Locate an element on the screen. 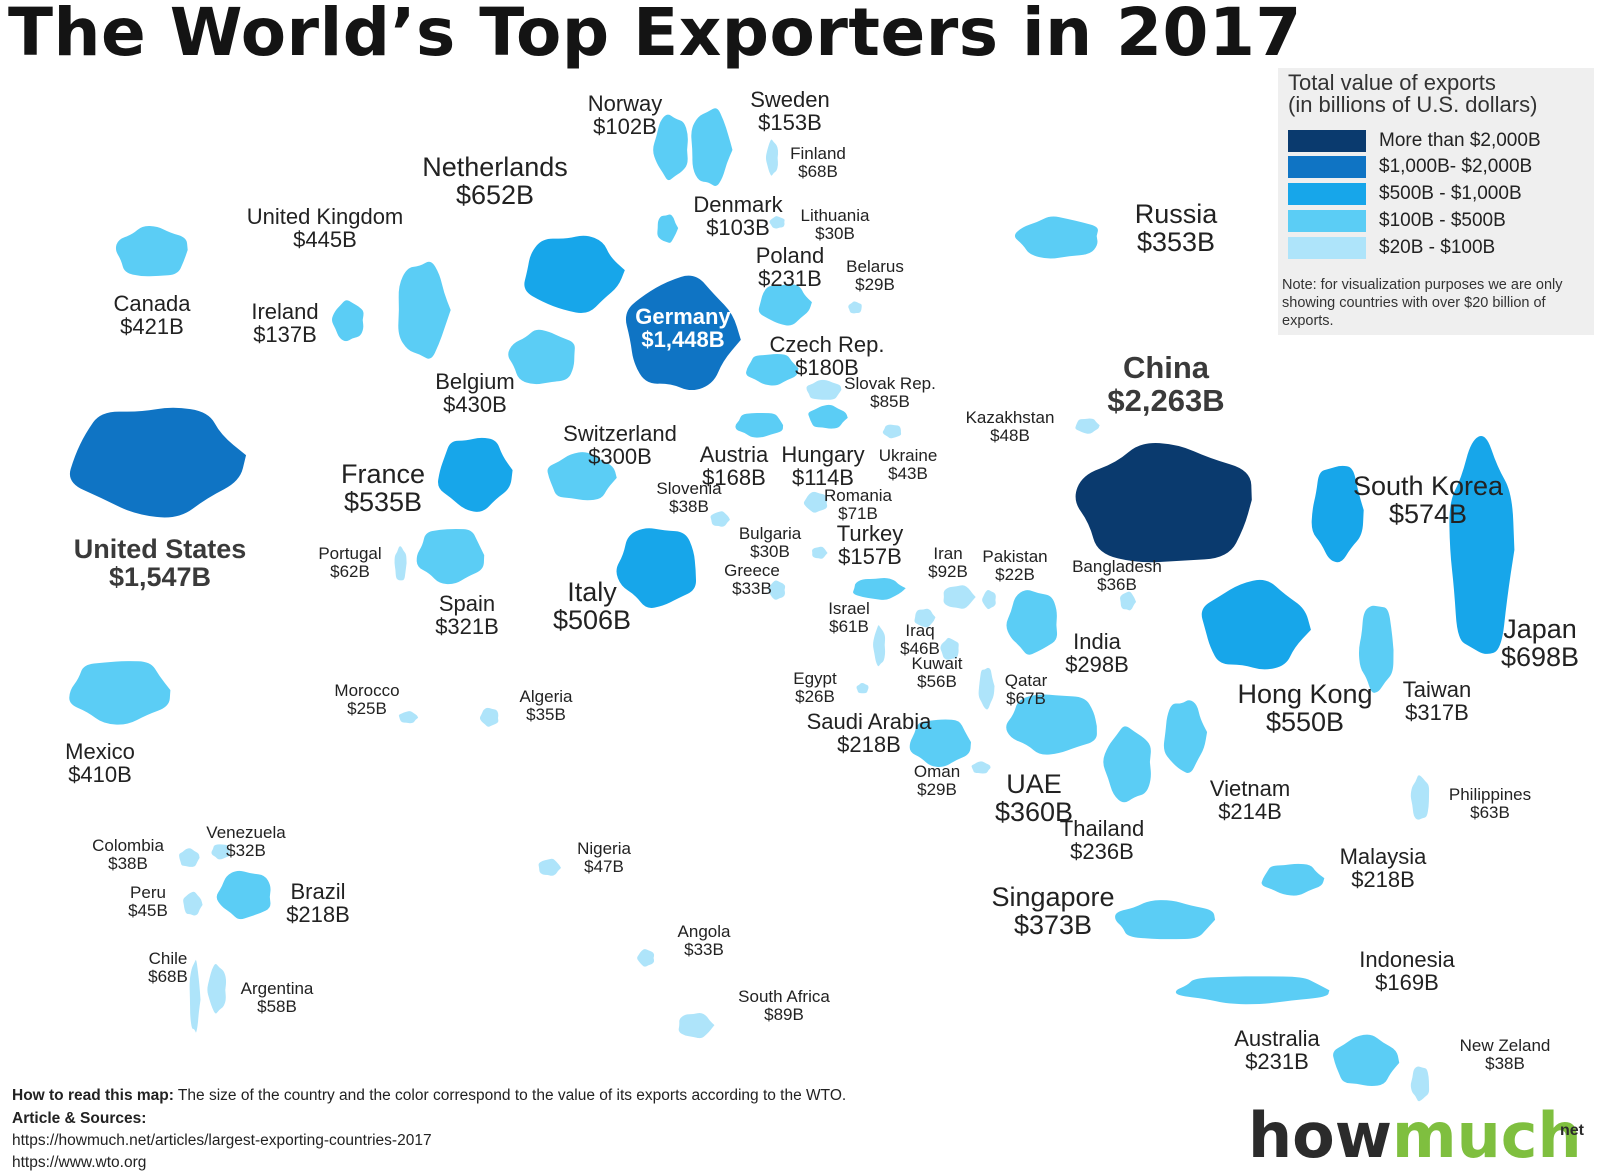 The image size is (1600, 1176). country-label-india: India $298B is located at coordinates (1097, 653).